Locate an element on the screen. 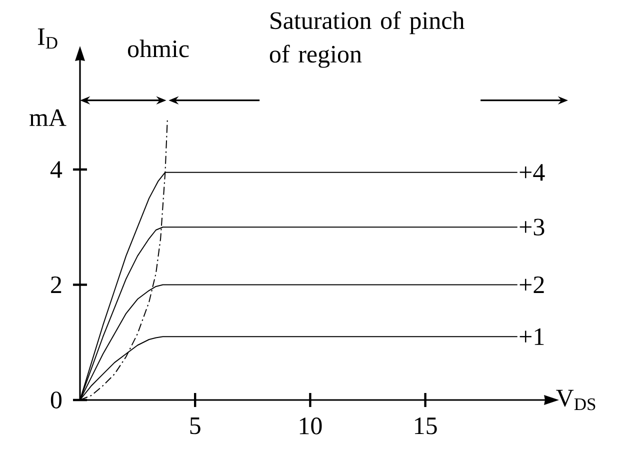 This screenshot has height=459, width=638. series-label: +2 is located at coordinates (532, 285).